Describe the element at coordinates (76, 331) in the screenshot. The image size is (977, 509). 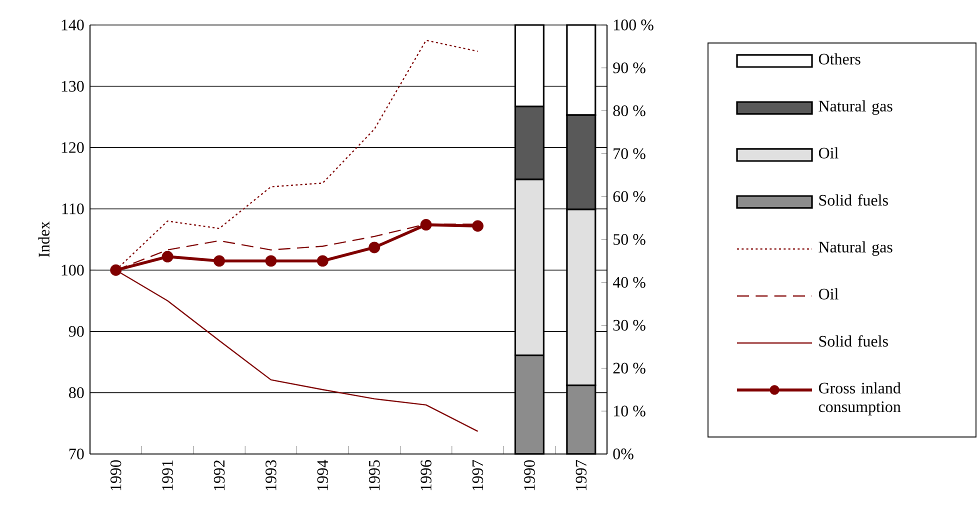
I see `y-tick-label: 90` at that location.